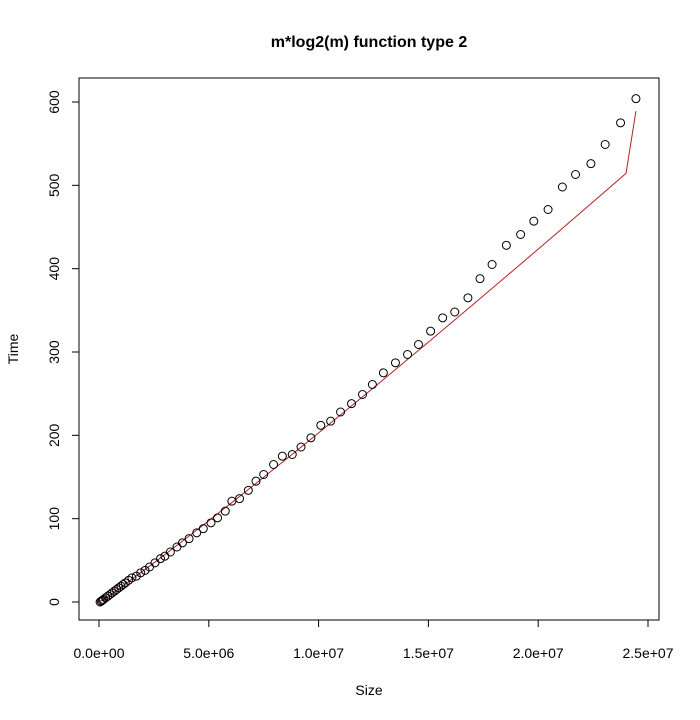 The width and height of the screenshot is (700, 720). Describe the element at coordinates (54, 269) in the screenshot. I see `y-tick-label: 400` at that location.